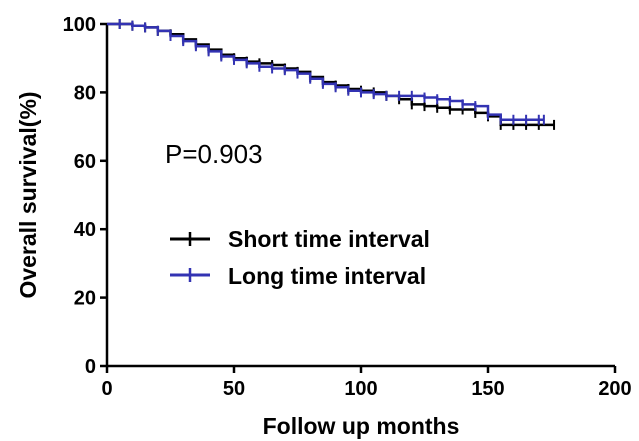  I want to click on y-tick-label: 80, so click(85, 93).